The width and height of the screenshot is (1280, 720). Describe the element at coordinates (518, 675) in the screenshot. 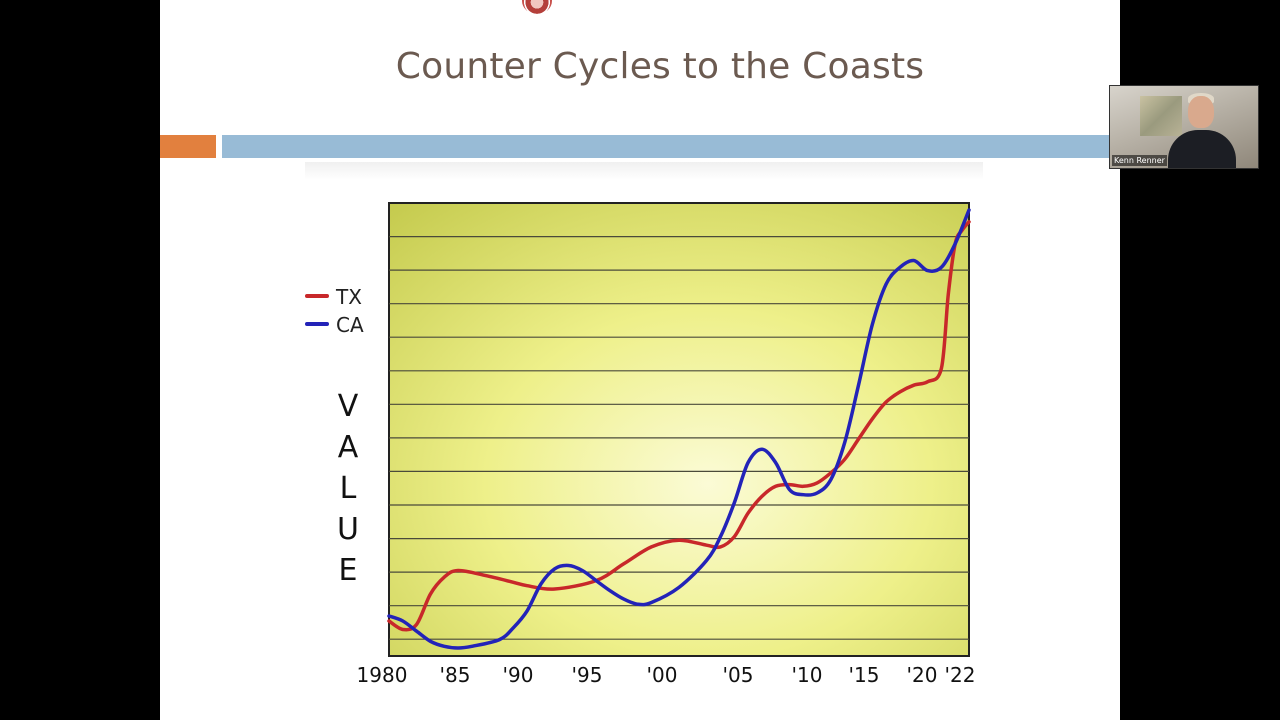

I see `x-tick-label: '90` at that location.